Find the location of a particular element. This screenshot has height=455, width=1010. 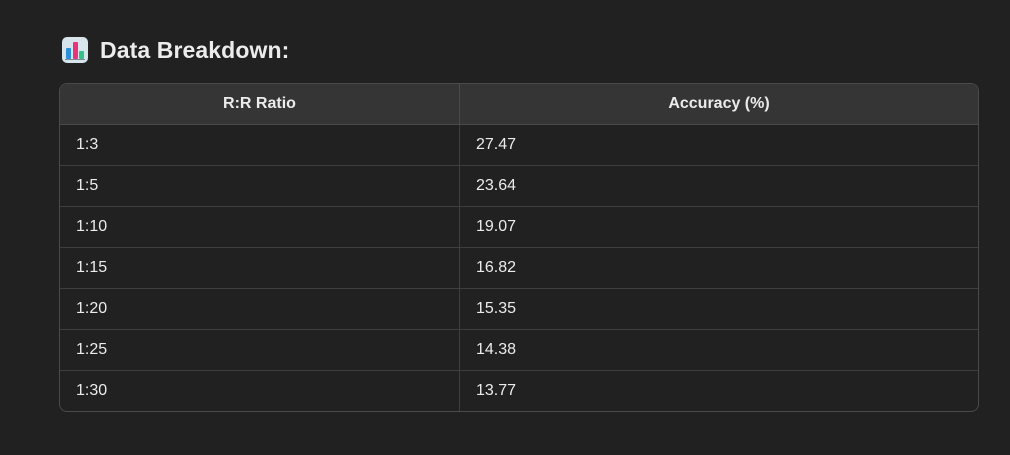

cell-rr-ratio: 1:10 is located at coordinates (260, 227).